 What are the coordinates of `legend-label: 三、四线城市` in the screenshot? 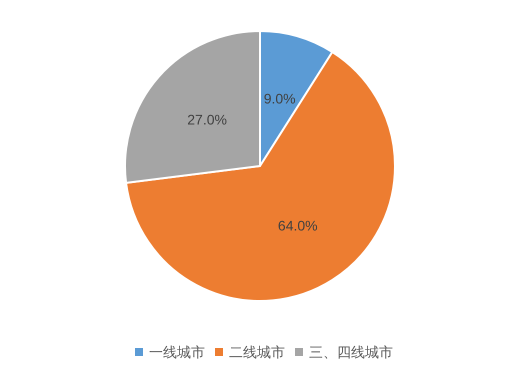 It's located at (351, 352).